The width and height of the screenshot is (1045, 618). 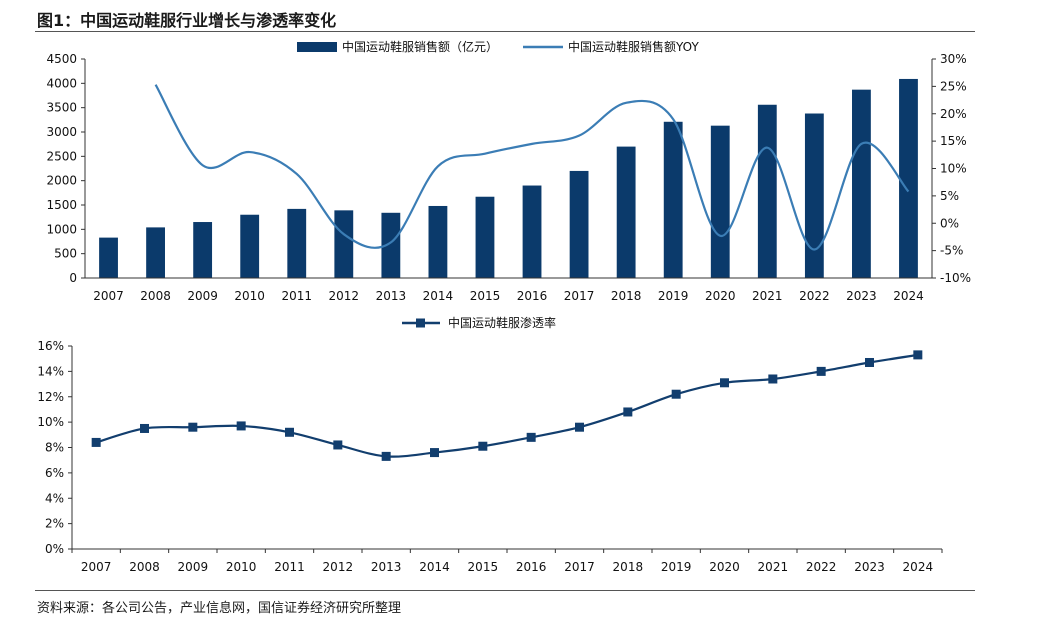 I want to click on left-tick-label: 4000, so click(x=61, y=83).